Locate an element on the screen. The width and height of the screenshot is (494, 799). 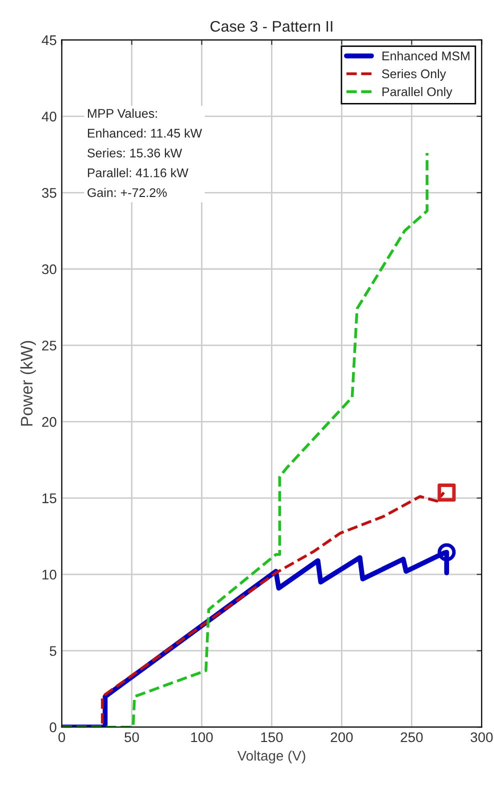
legend-label: Parallel Only is located at coordinates (417, 93).